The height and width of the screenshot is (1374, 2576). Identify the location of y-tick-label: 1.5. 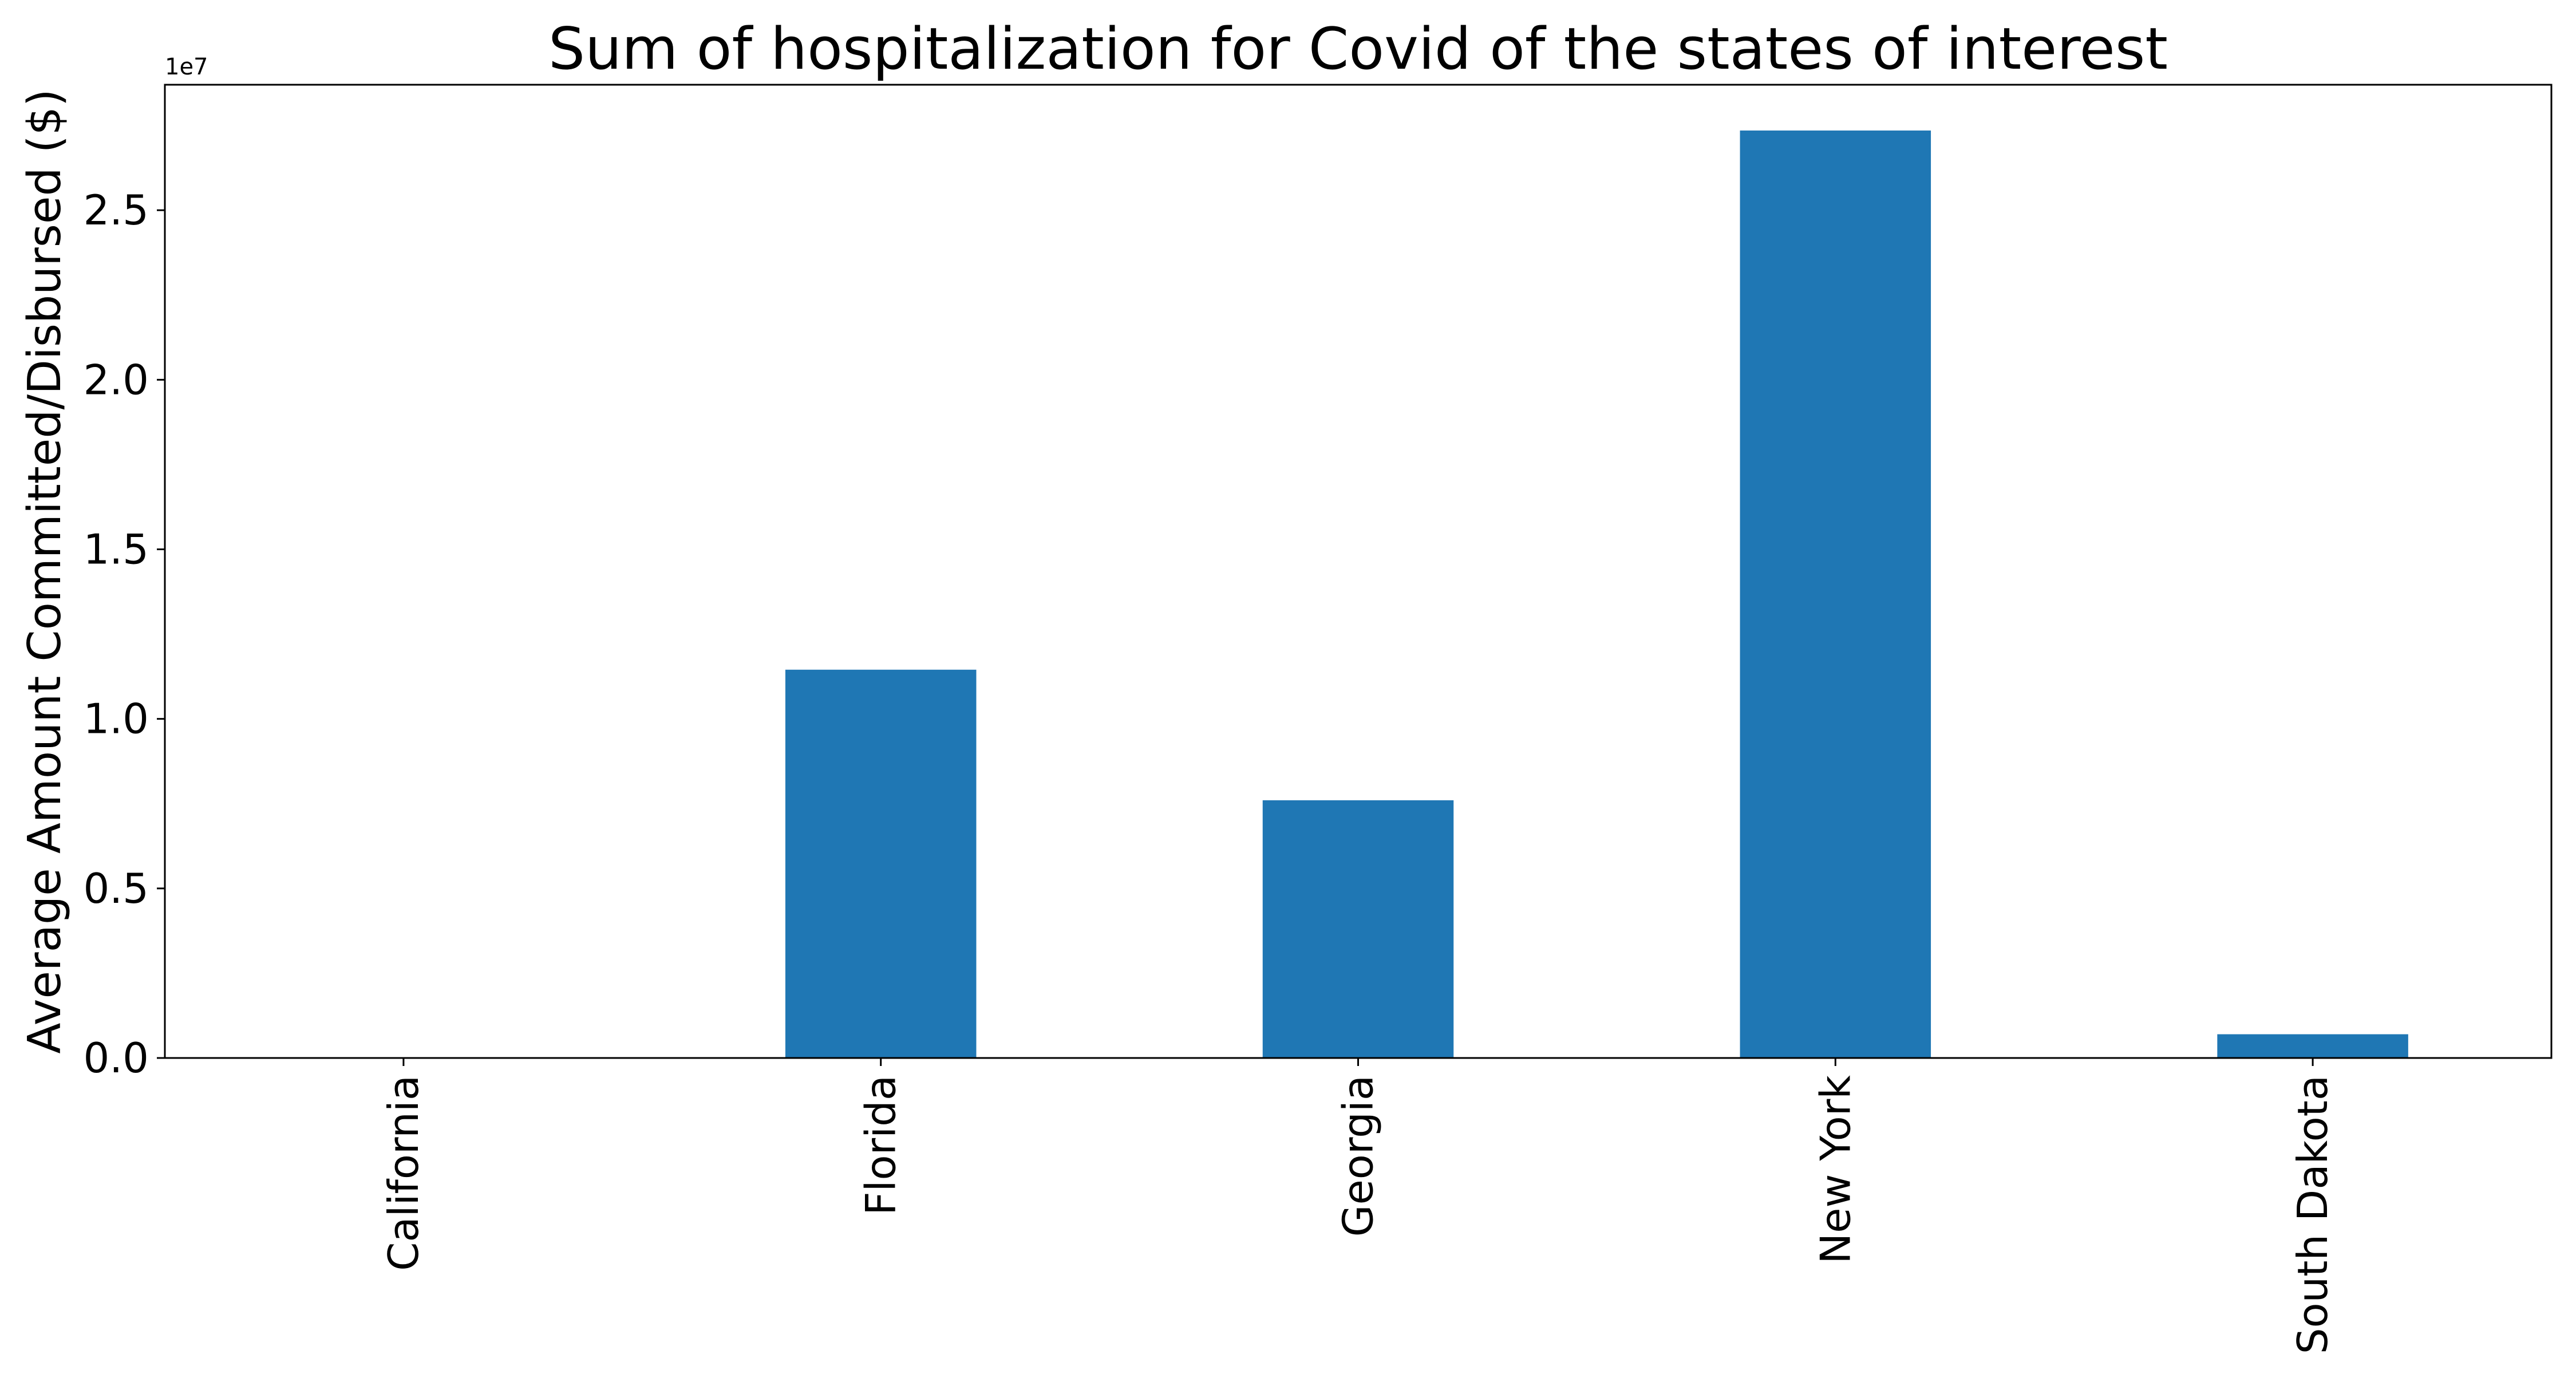
(116, 549).